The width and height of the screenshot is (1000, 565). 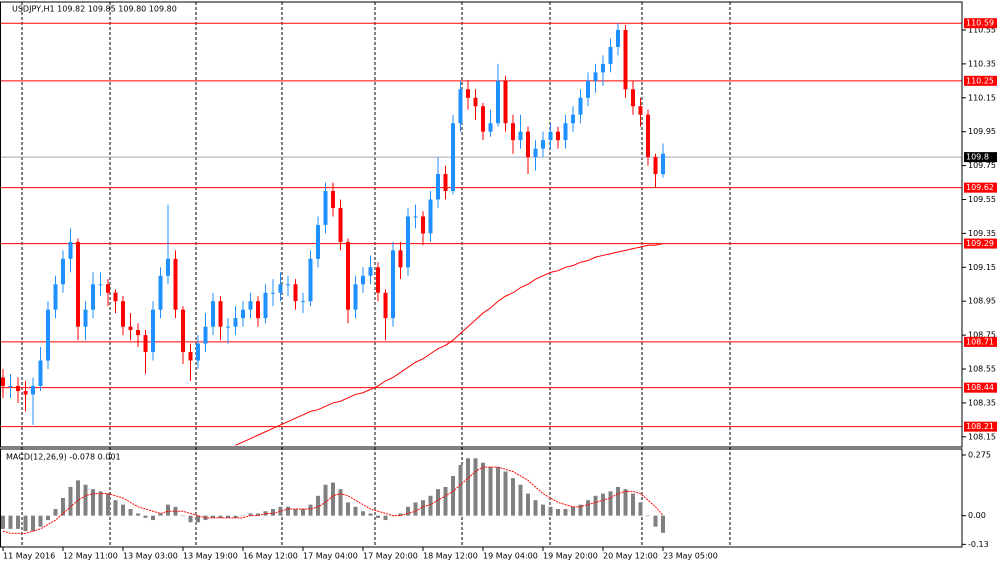 I want to click on y-tick-label: 108.15, so click(x=982, y=436).